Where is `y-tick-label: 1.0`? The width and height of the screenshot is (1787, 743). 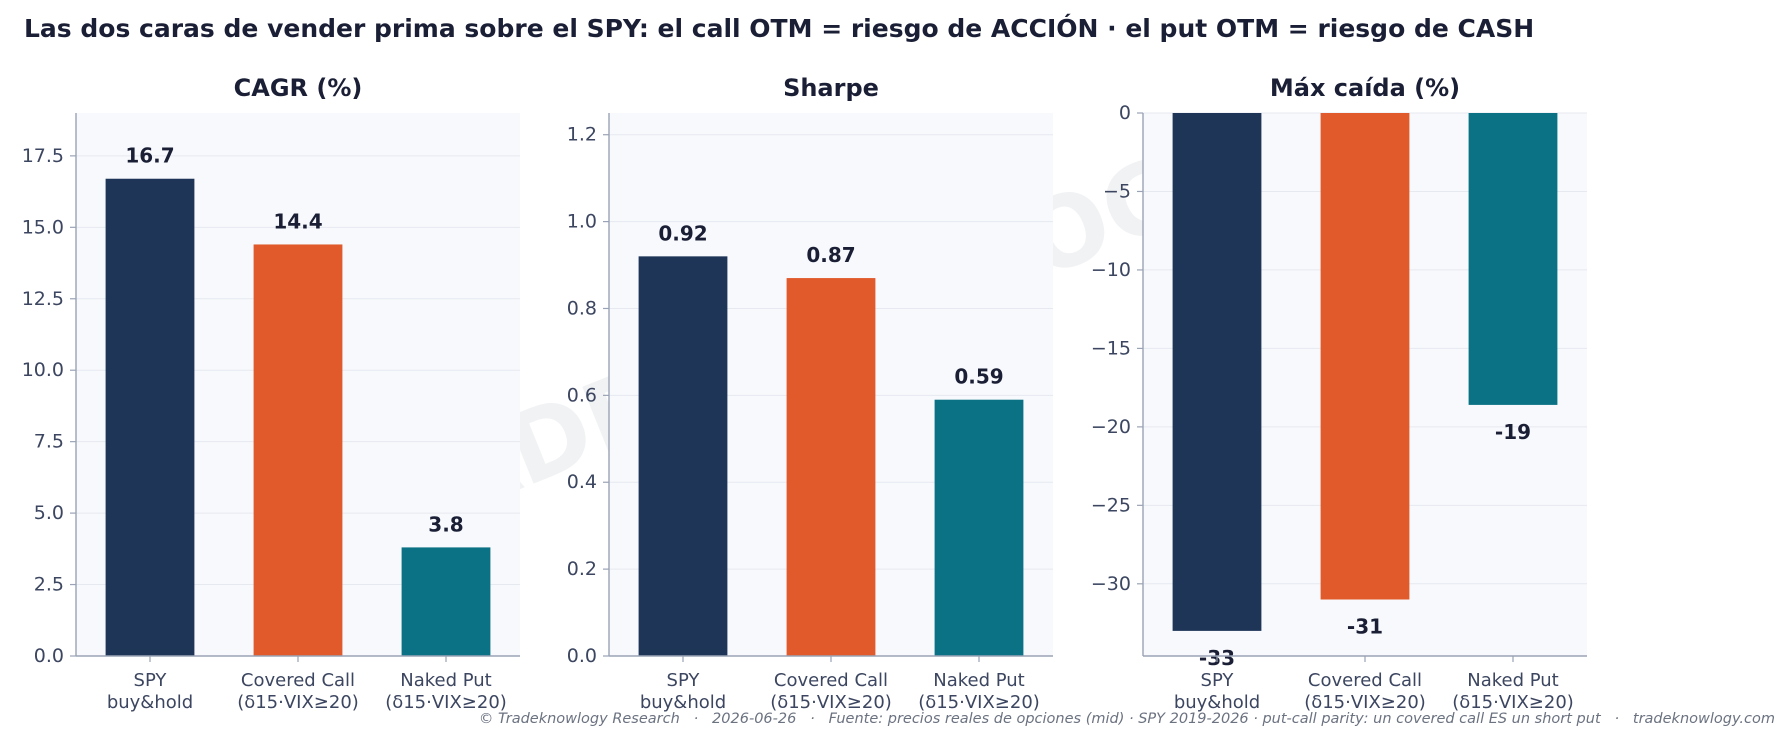 y-tick-label: 1.0 is located at coordinates (582, 222).